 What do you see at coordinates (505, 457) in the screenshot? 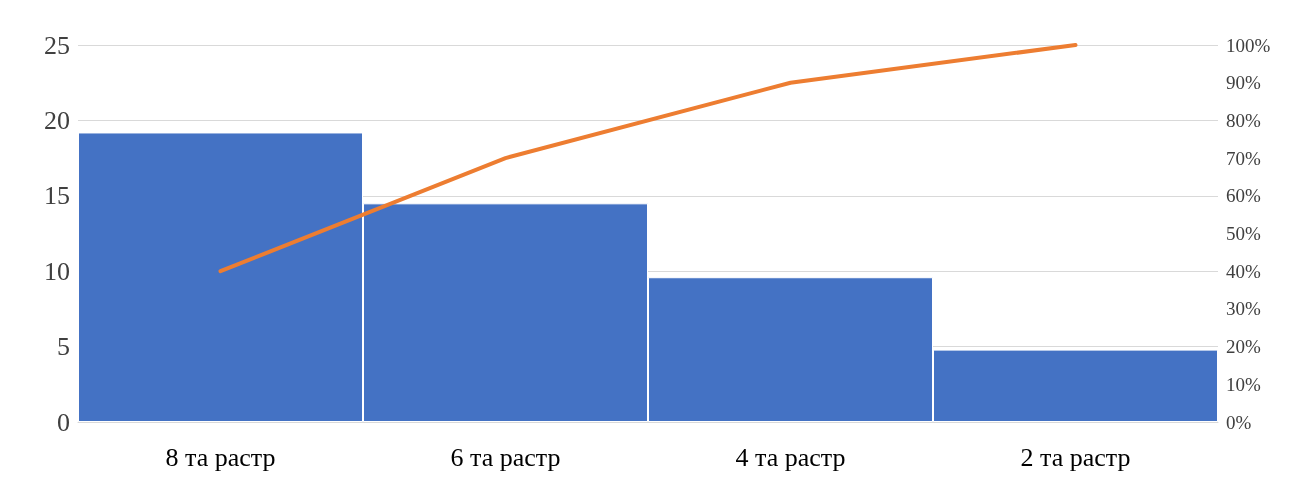
I see `x-tick-label: 6 та растр` at bounding box center [505, 457].